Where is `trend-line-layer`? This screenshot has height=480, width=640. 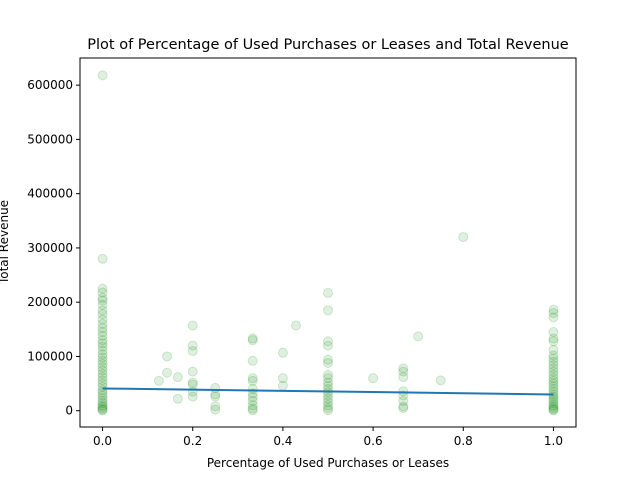
trend-line-layer is located at coordinates (328, 391).